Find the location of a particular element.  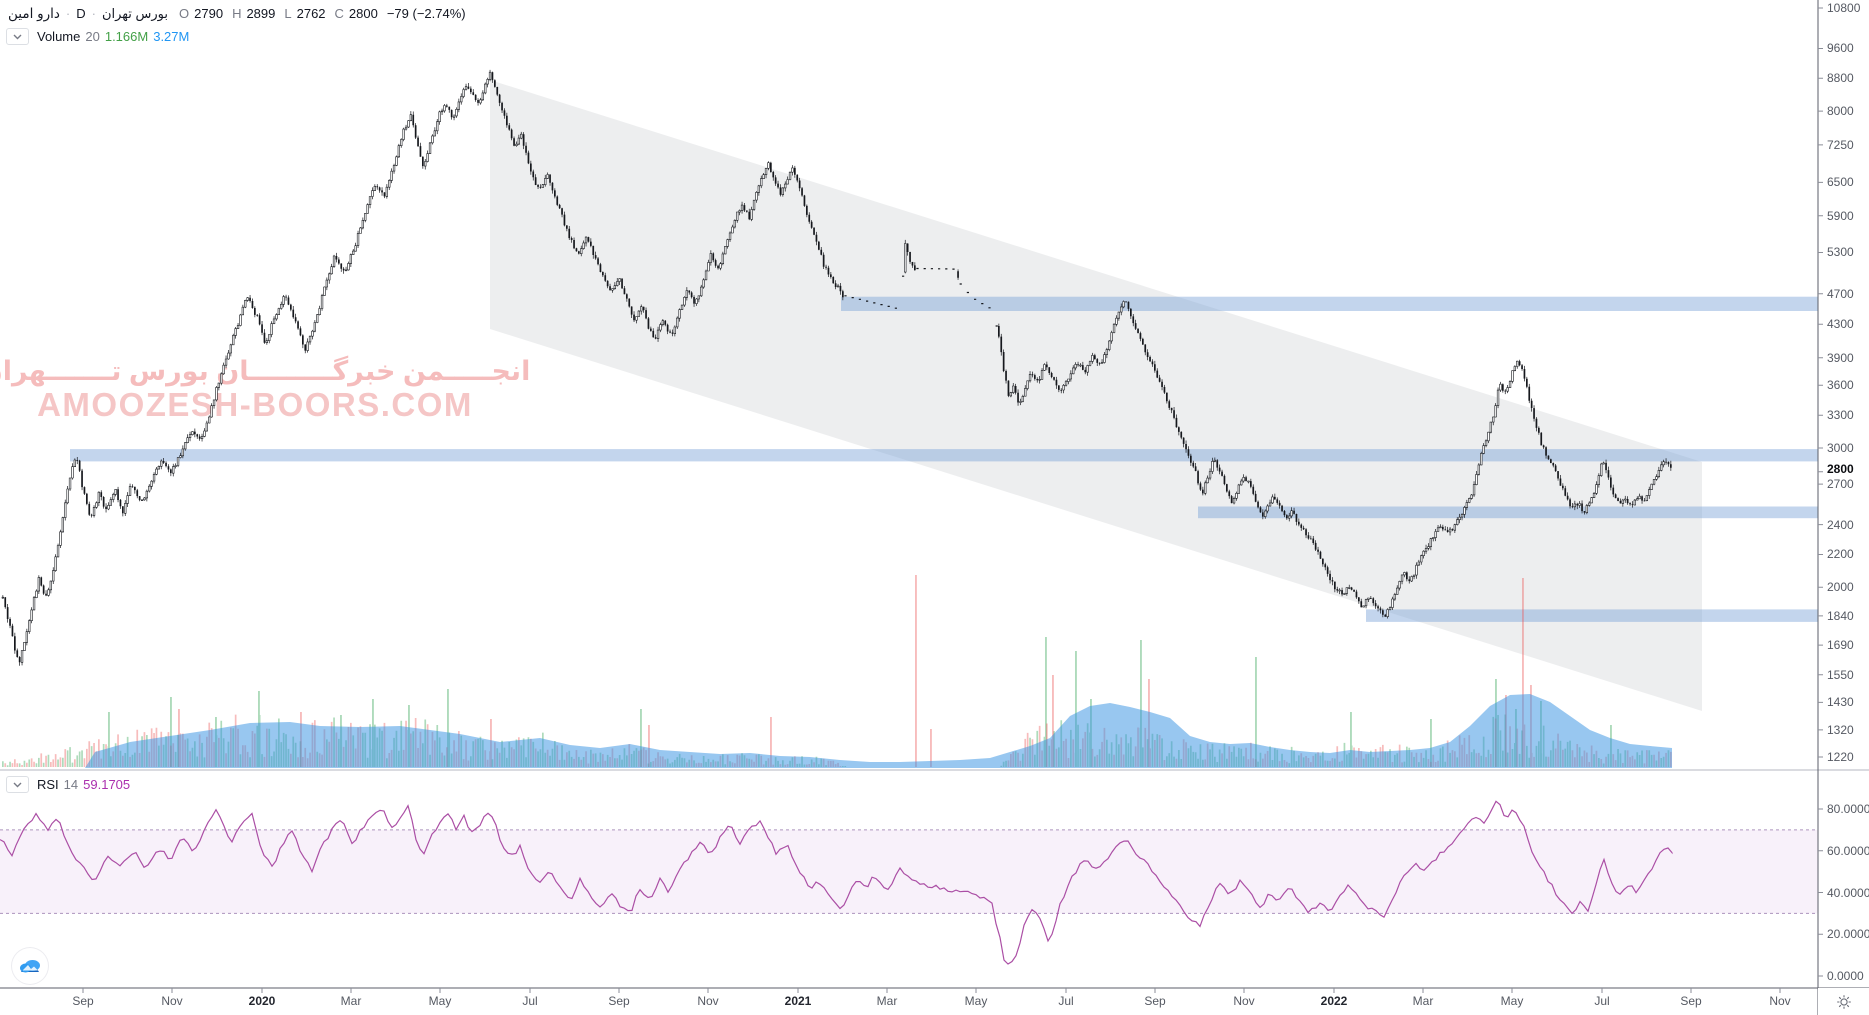

volume-label: Volume is located at coordinates (59, 36).